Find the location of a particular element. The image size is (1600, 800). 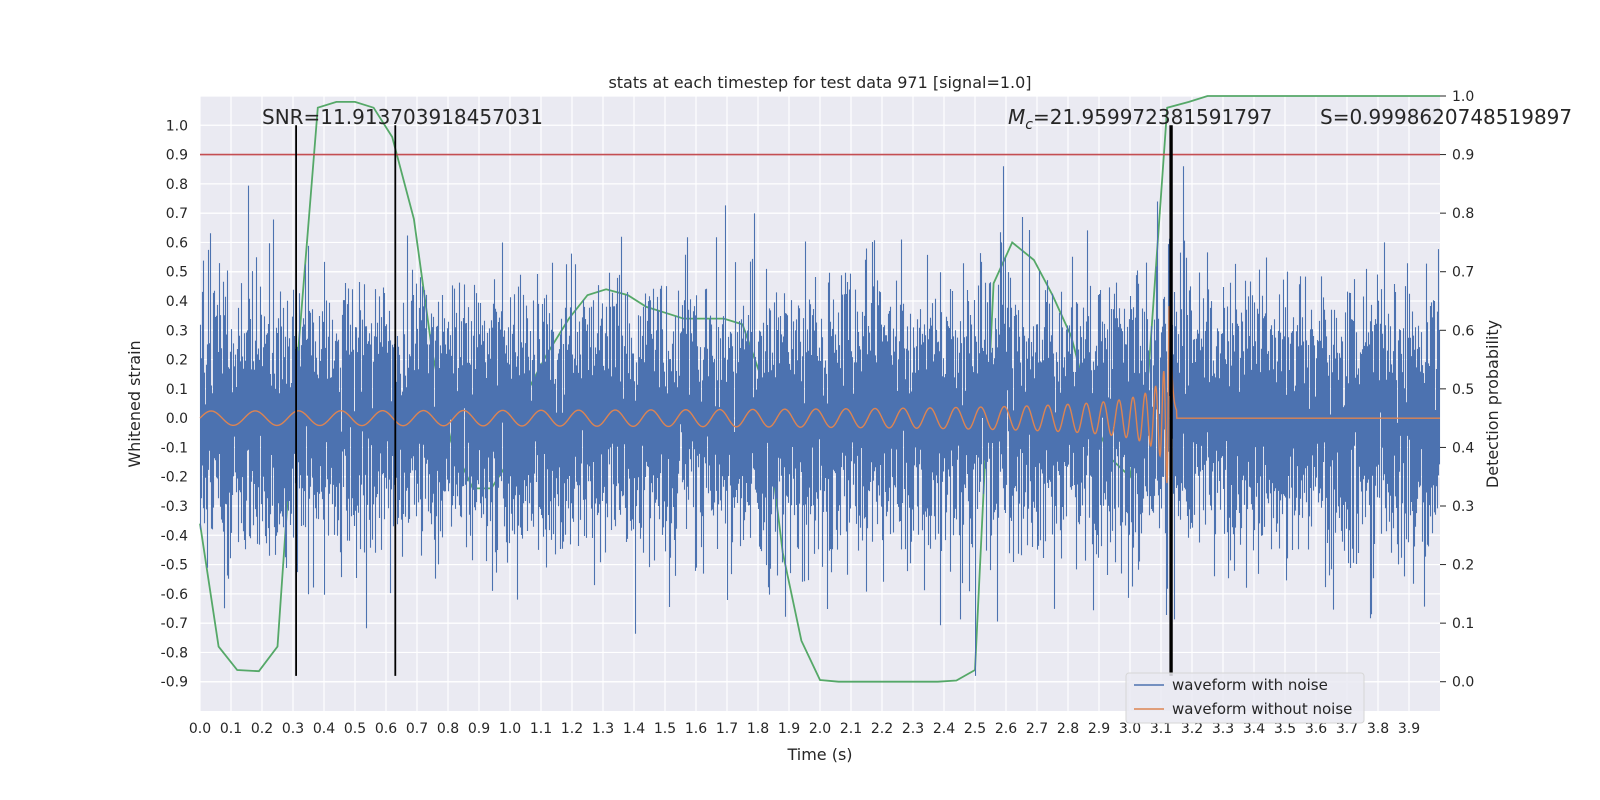

x-tick-label: 0.3 is located at coordinates (293, 729).